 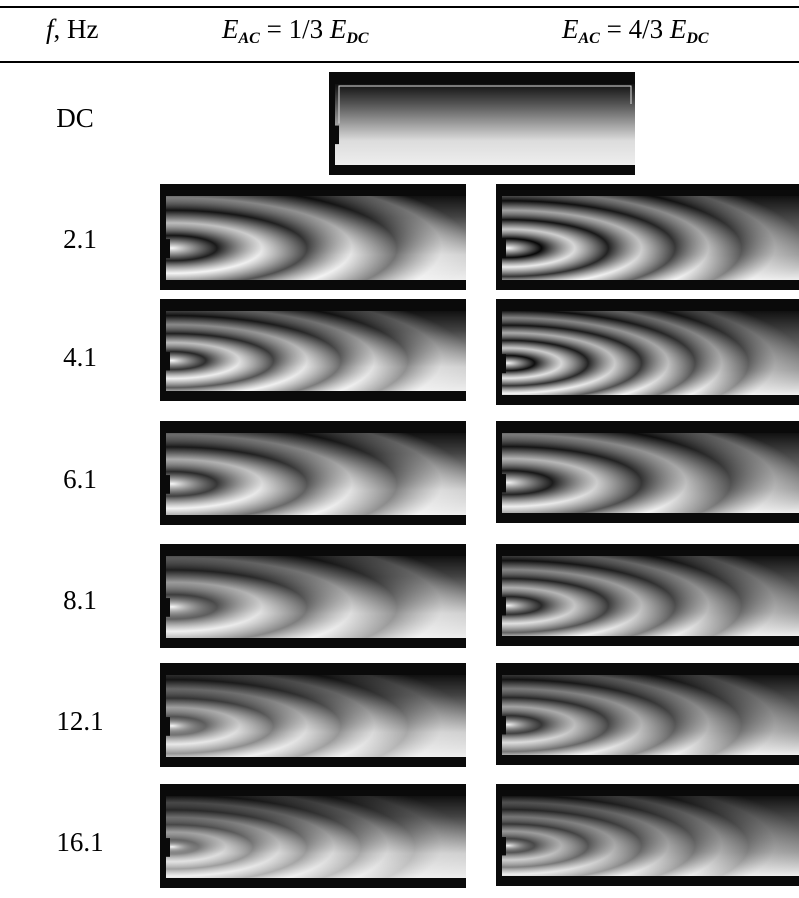 I want to click on fringe-image-dc, so click(x=482, y=123).